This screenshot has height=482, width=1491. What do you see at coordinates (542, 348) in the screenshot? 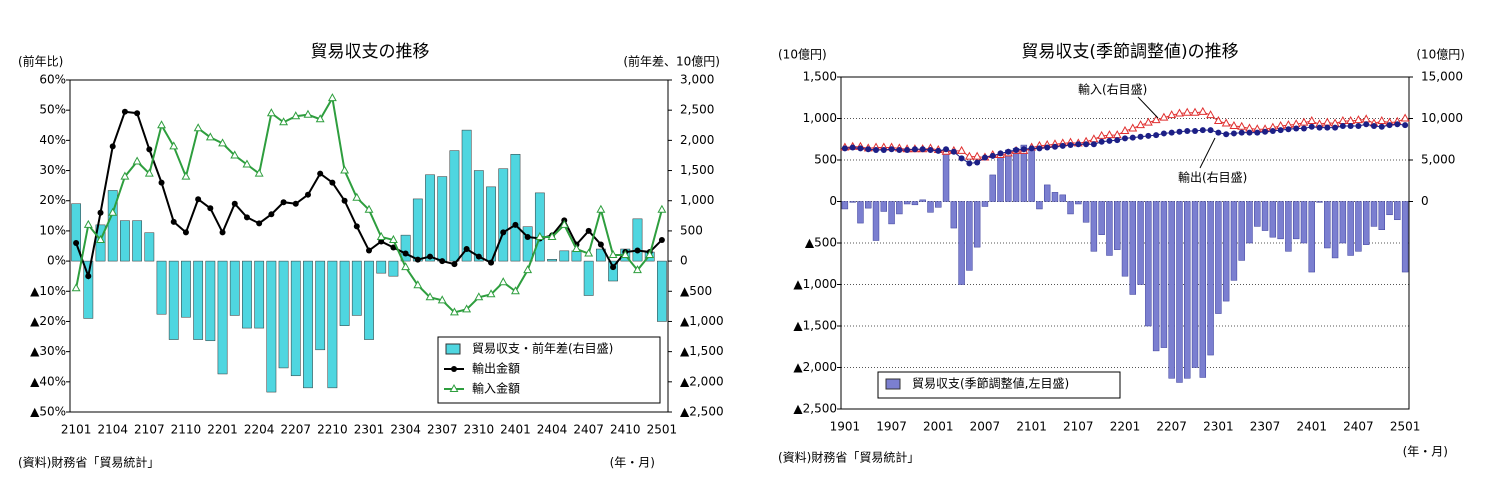
I see `legend-label: 貿易収支・前年差(右目盛)` at bounding box center [542, 348].